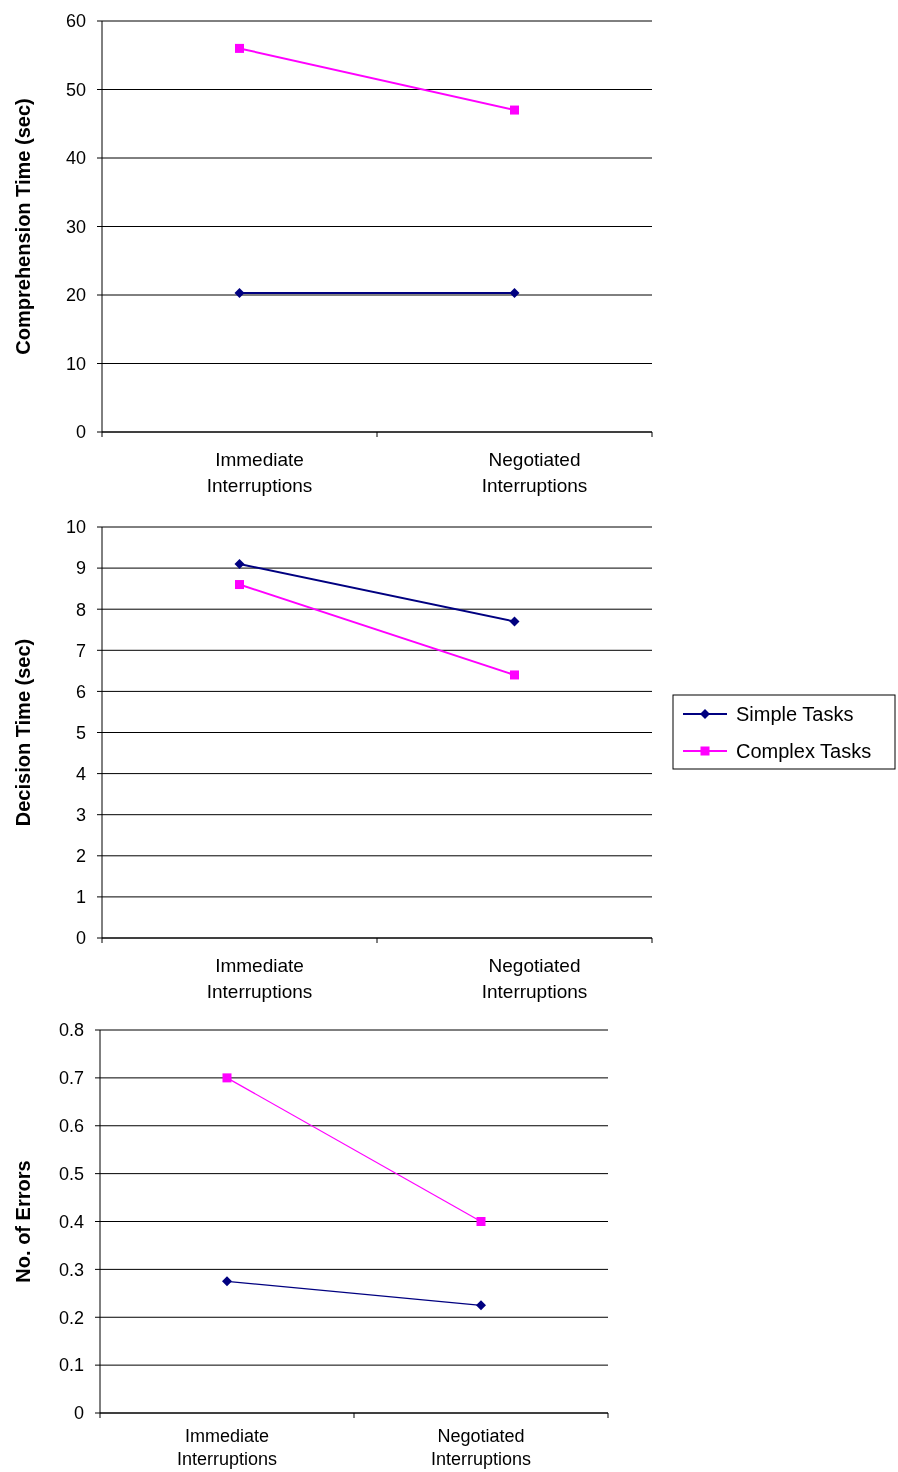  What do you see at coordinates (23, 732) in the screenshot?
I see `y-axis-title: Decision Time (sec)` at bounding box center [23, 732].